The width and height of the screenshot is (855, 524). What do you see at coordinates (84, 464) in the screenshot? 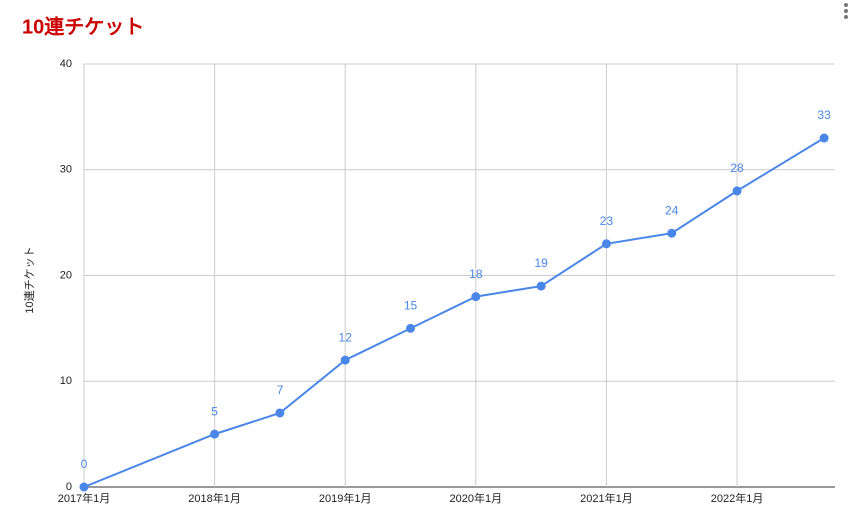
I see `data-label: 0` at bounding box center [84, 464].